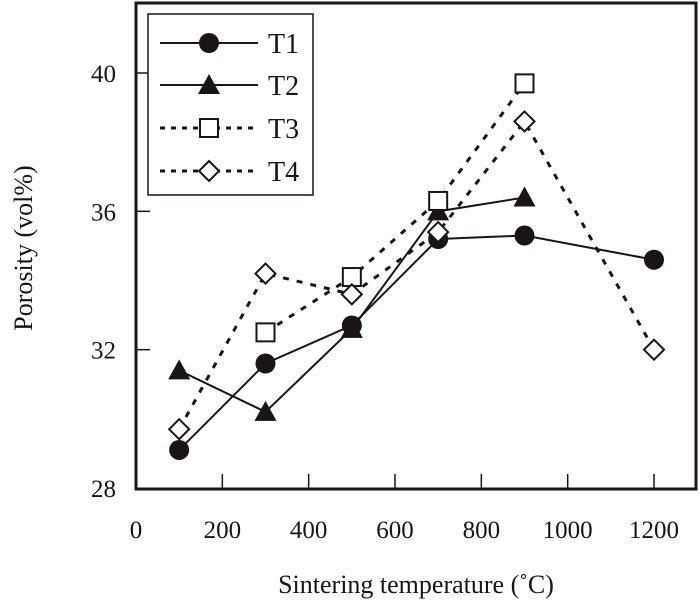 Image resolution: width=700 pixels, height=607 pixels. I want to click on y-axis-title: Porosity (vol%), so click(23, 247).